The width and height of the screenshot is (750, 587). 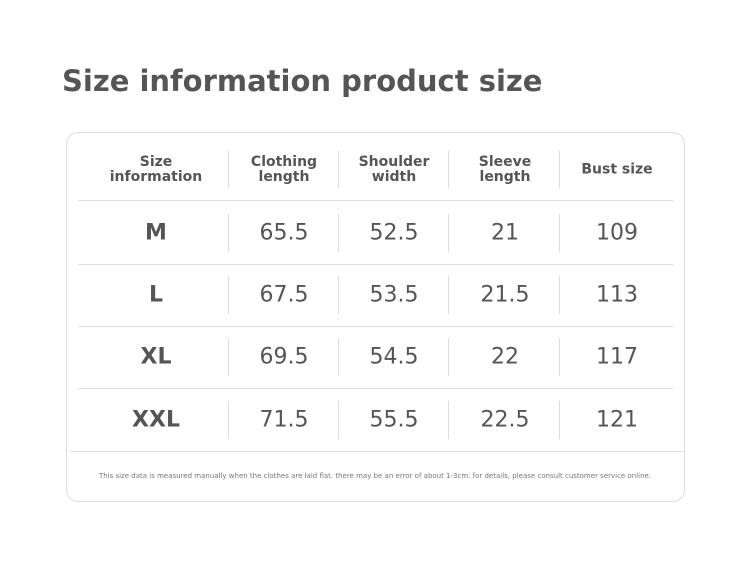 I want to click on title: Size information product size, so click(x=302, y=81).